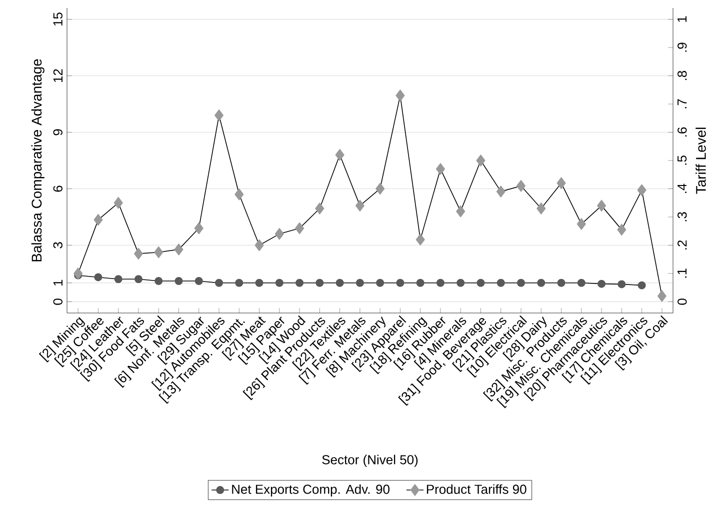 The width and height of the screenshot is (720, 512). What do you see at coordinates (682, 217) in the screenshot?
I see `y2-tick-label: .3` at bounding box center [682, 217].